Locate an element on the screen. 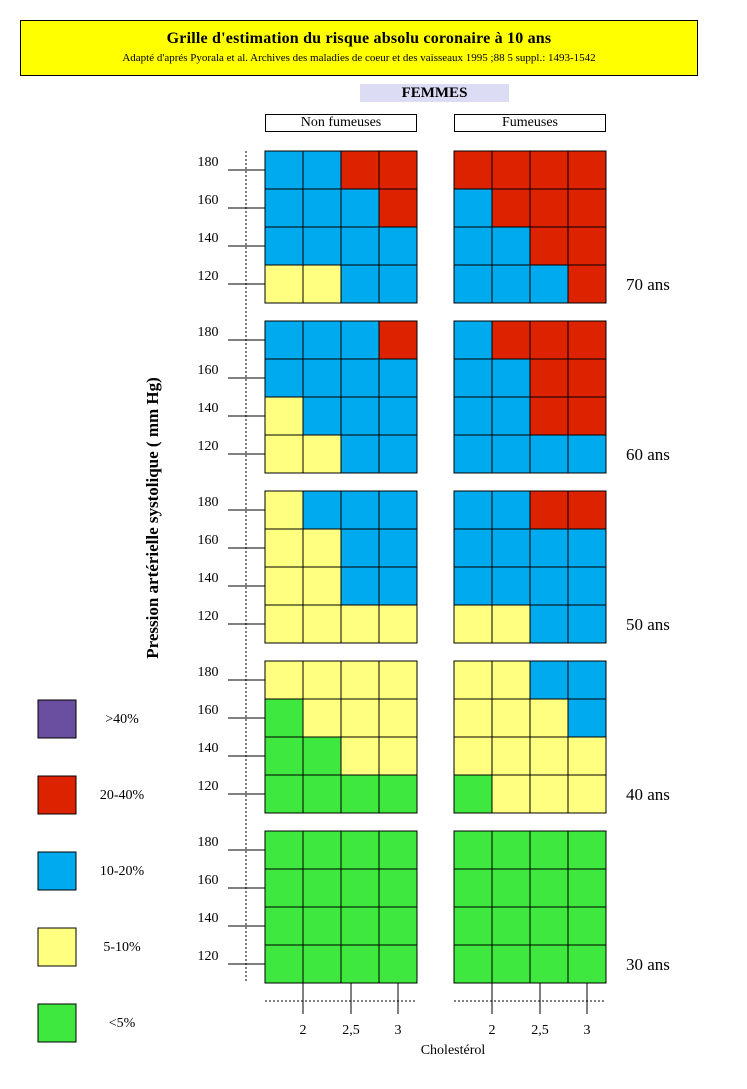 Image resolution: width=747 pixels, height=1089 pixels. legend-label: 20-40% is located at coordinates (122, 795).